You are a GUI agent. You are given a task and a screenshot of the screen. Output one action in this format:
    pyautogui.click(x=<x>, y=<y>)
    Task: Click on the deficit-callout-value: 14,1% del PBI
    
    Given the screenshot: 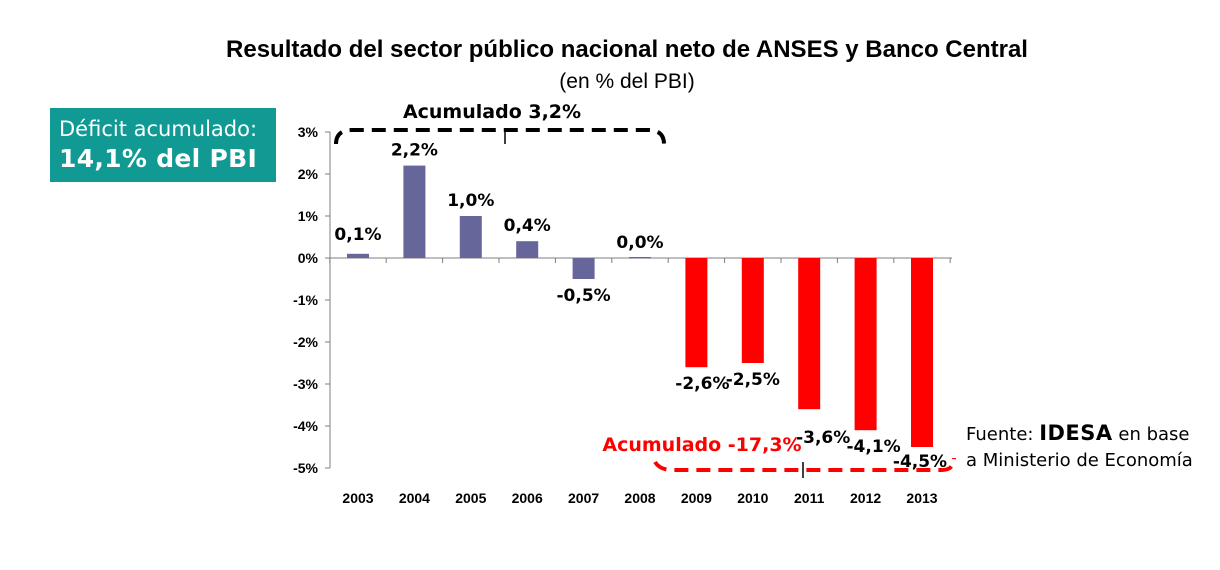 What is the action you would take?
    pyautogui.click(x=158, y=158)
    